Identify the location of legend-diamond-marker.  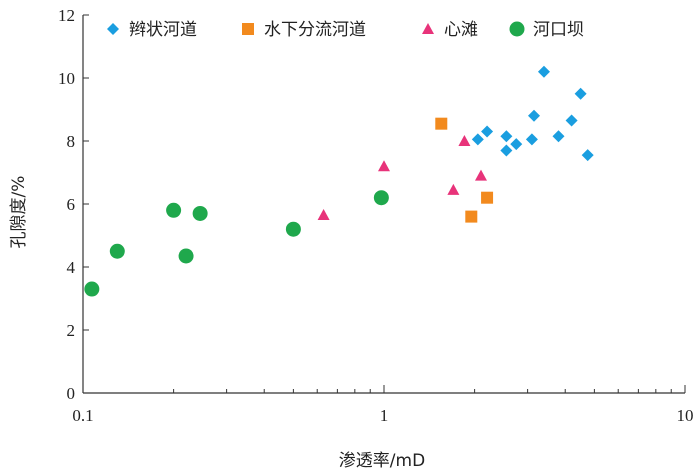
(113, 29).